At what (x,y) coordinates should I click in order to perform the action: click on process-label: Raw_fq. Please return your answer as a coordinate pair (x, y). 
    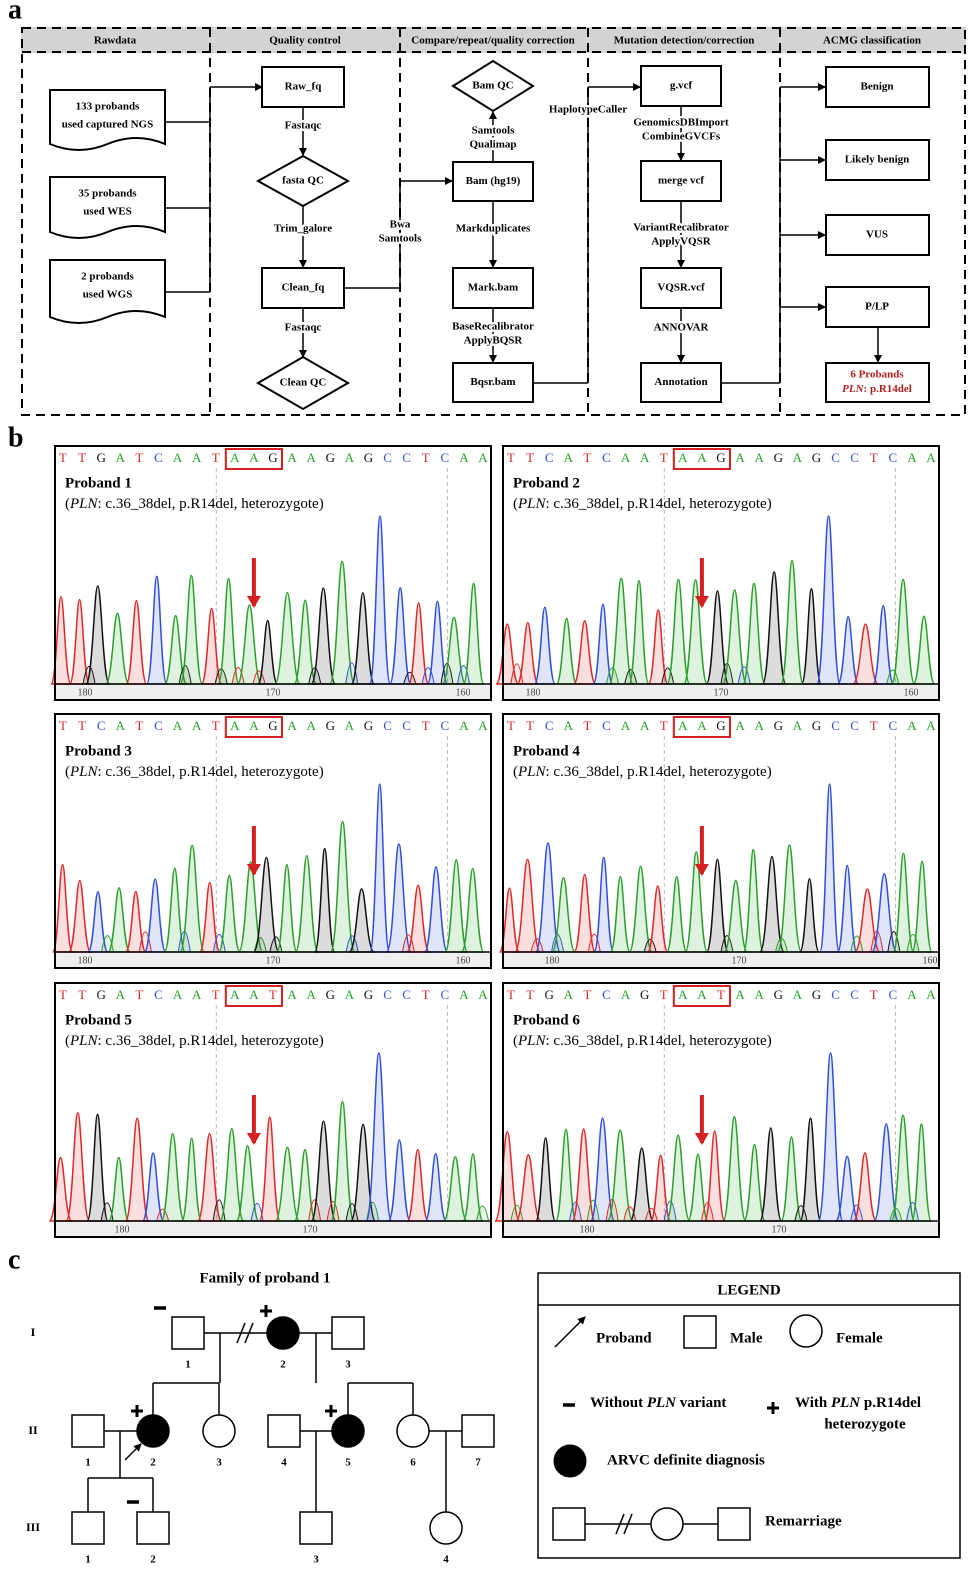
    Looking at the image, I should click on (304, 87).